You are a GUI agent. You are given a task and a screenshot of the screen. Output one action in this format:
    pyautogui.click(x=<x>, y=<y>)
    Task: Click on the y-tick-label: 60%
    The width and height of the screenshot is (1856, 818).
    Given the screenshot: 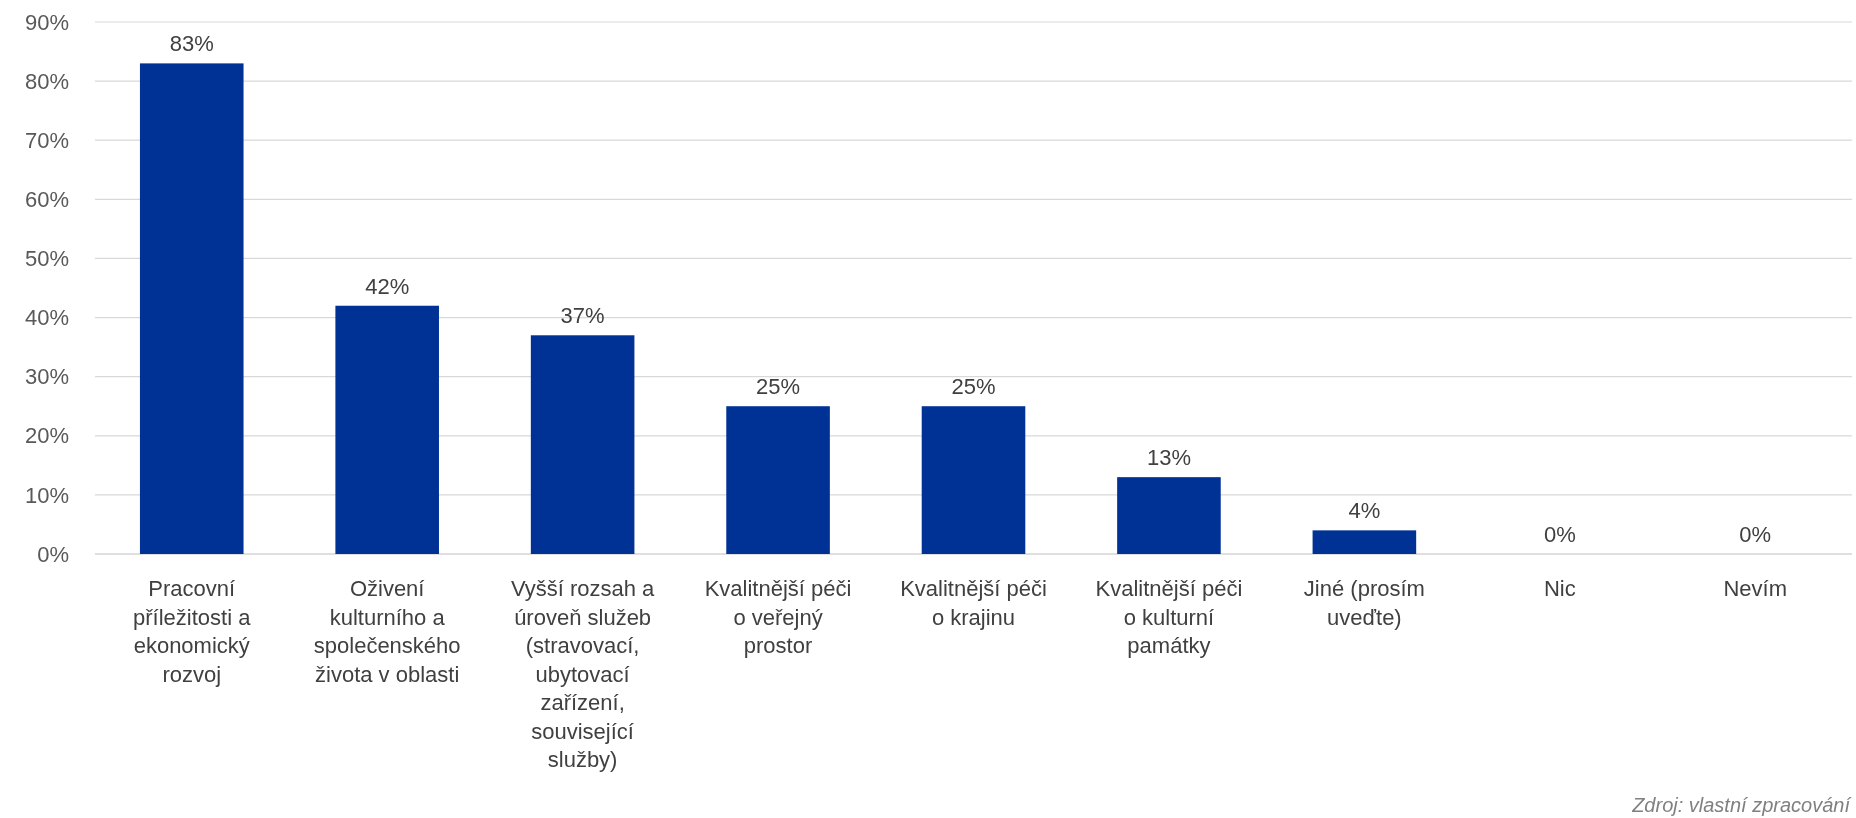 What is the action you would take?
    pyautogui.click(x=46, y=200)
    